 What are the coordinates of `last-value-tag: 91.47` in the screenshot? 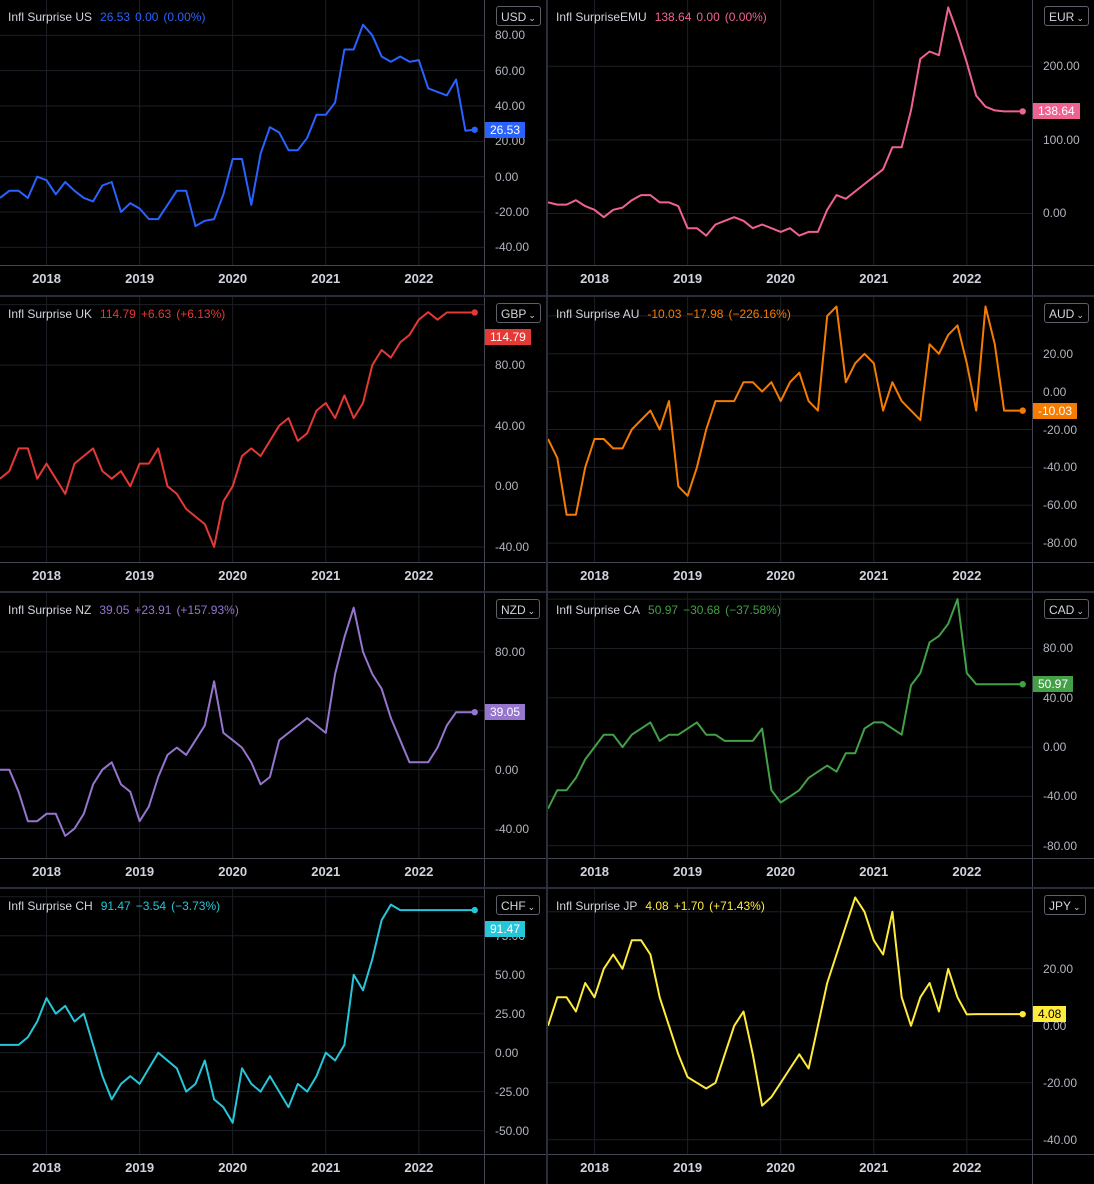 It's located at (505, 929).